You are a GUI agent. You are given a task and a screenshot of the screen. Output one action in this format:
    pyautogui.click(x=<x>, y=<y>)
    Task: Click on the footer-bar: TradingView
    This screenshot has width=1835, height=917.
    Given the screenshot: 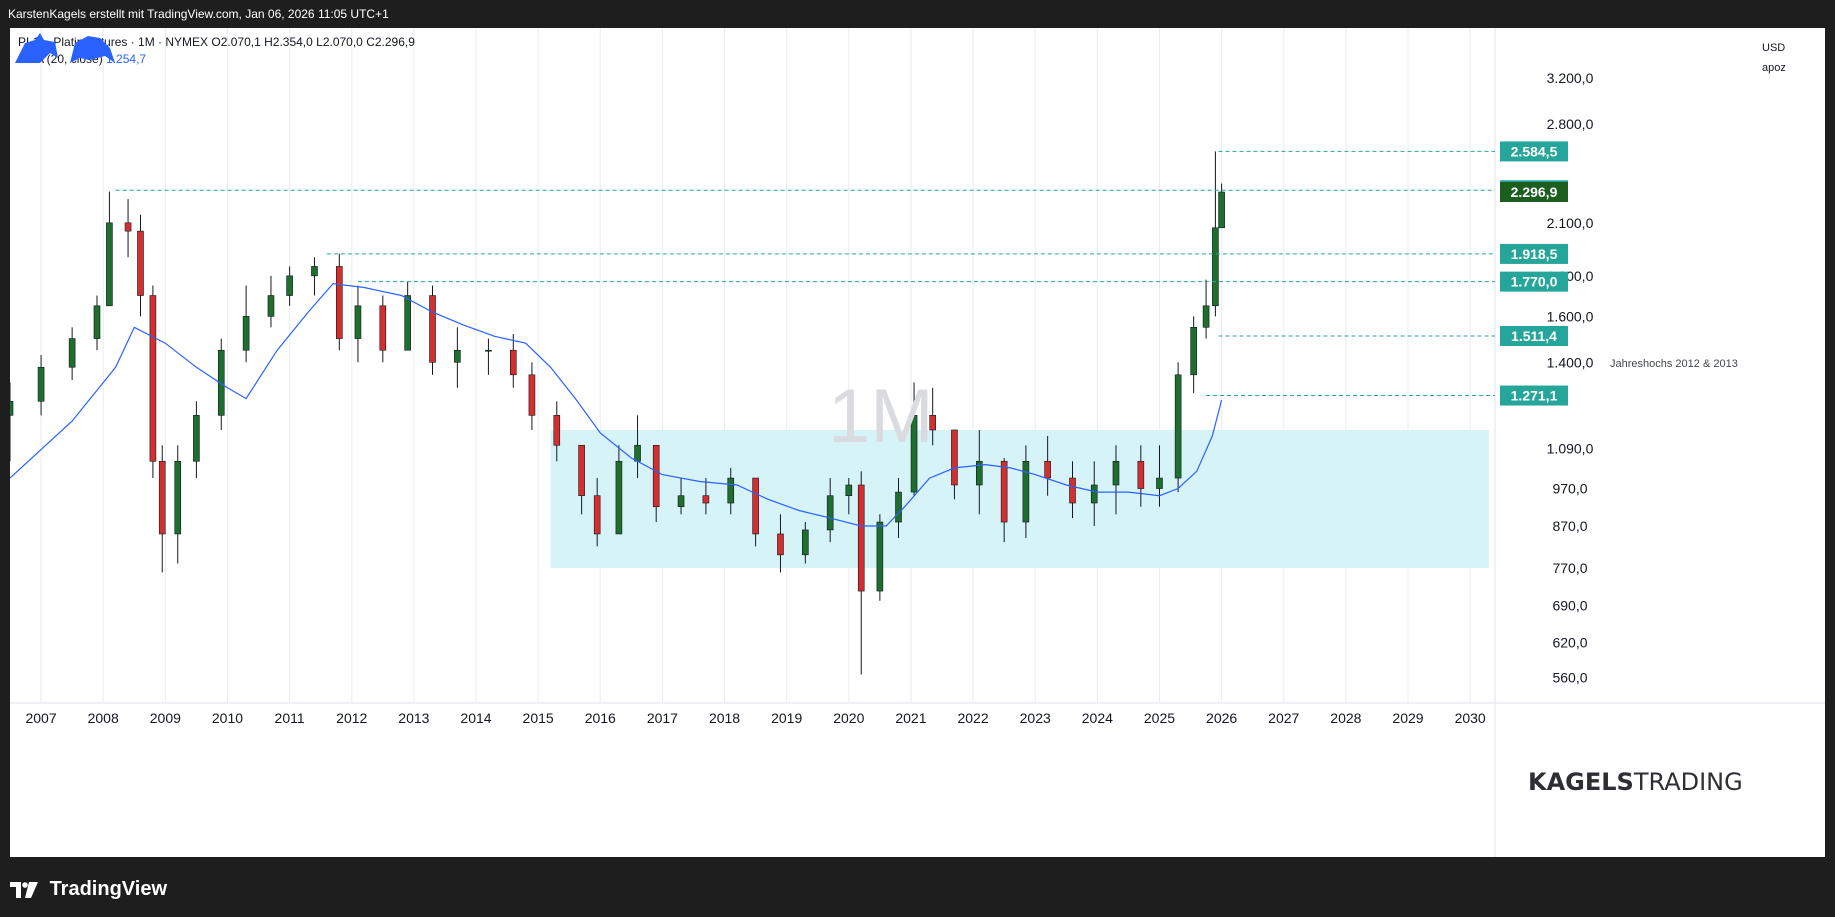 What is the action you would take?
    pyautogui.click(x=88, y=889)
    